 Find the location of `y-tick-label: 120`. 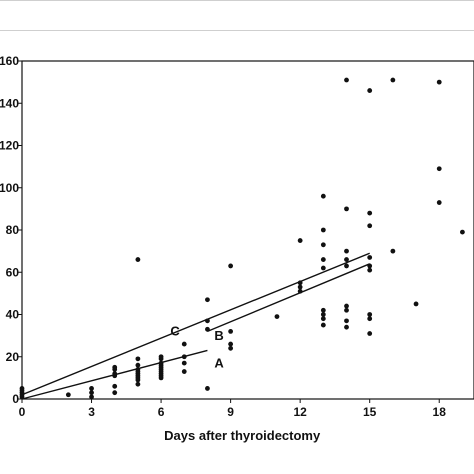

y-tick-label: 120 is located at coordinates (9, 146).